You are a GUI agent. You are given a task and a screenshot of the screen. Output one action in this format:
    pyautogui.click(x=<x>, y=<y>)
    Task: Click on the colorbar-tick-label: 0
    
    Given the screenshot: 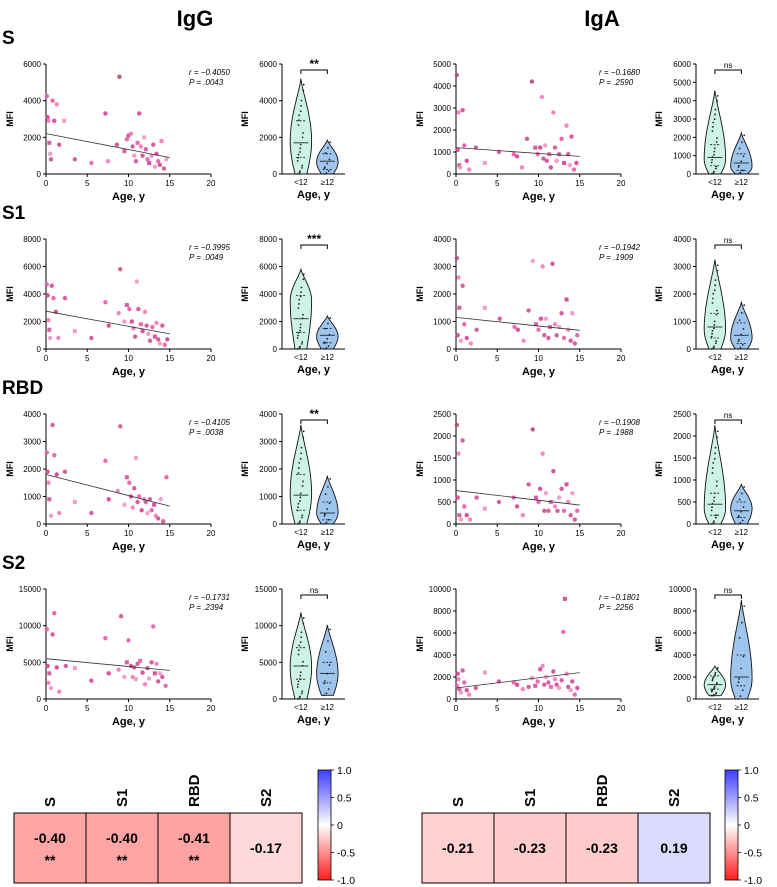 What is the action you would take?
    pyautogui.click(x=747, y=826)
    